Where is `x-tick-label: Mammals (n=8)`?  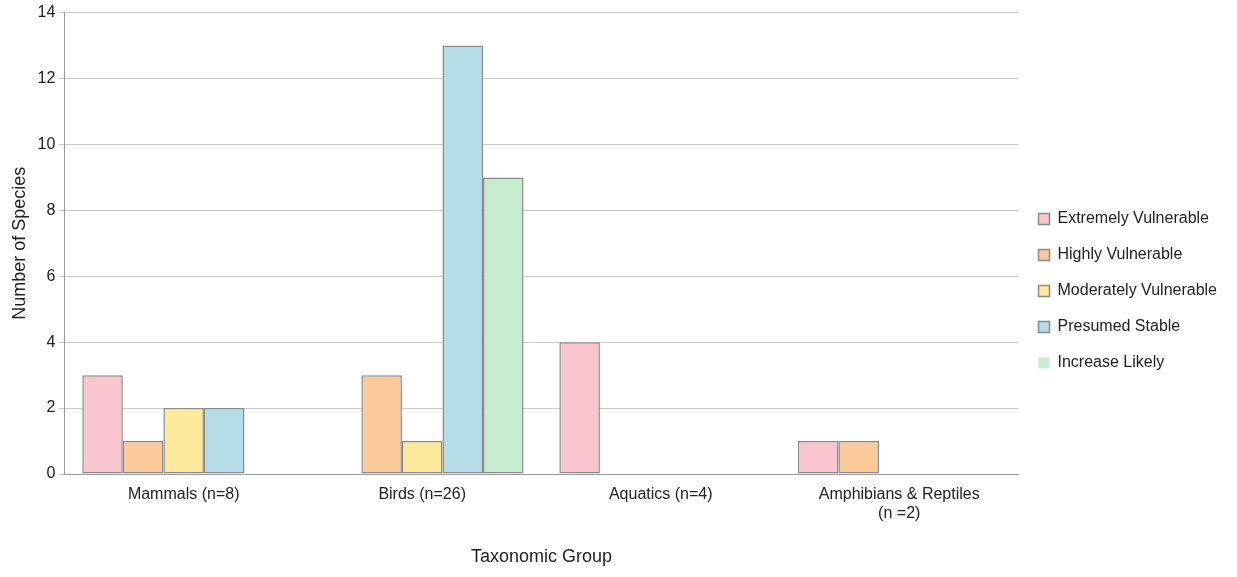
x-tick-label: Mammals (n=8) is located at coordinates (183, 494).